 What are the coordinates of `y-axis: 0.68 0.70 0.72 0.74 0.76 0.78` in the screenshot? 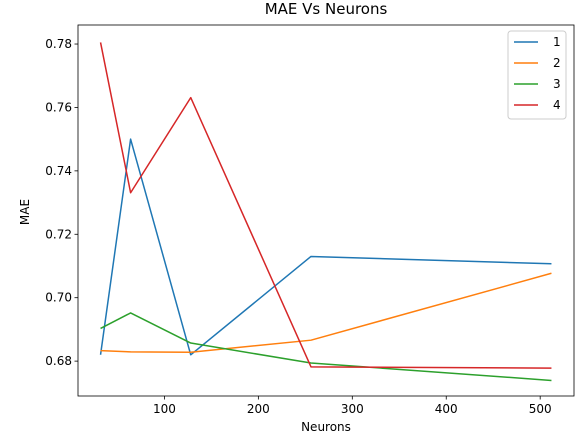 It's located at (61, 202).